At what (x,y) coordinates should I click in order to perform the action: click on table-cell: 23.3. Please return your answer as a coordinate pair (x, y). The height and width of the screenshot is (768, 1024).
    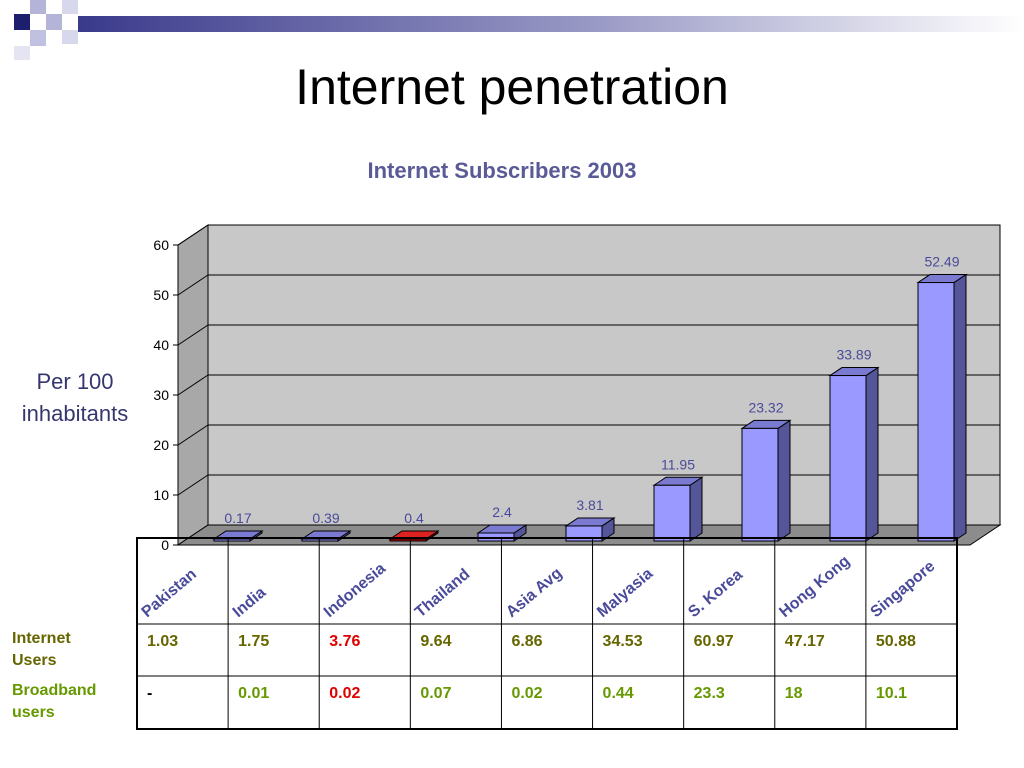
    Looking at the image, I should click on (709, 693).